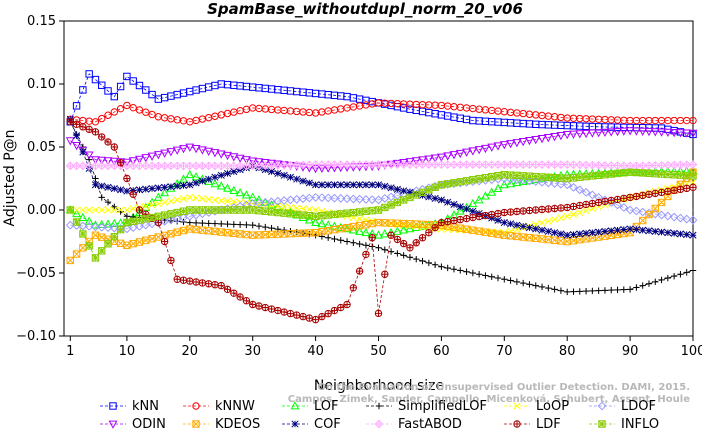 The width and height of the screenshot is (702, 434). I want to click on legend-label: kNN, so click(145, 406).